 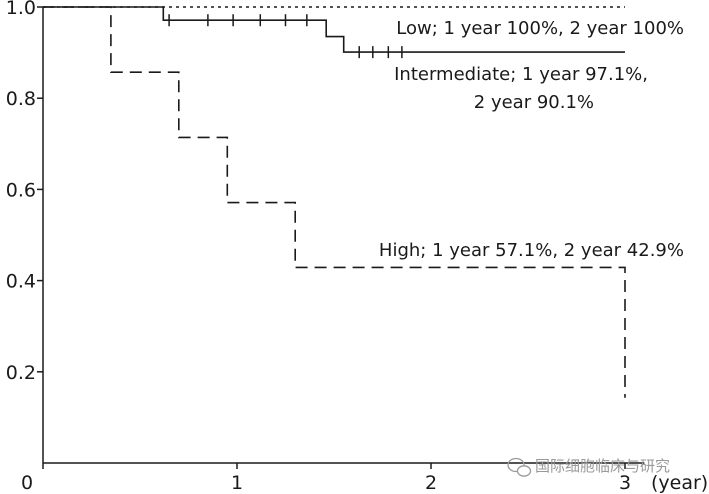 What do you see at coordinates (237, 483) in the screenshot?
I see `x-tick-label: 1` at bounding box center [237, 483].